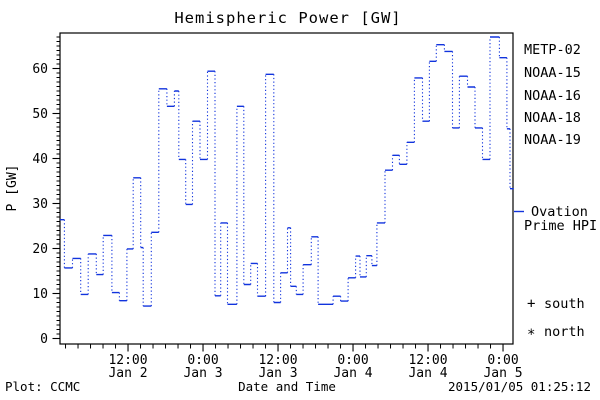 This screenshot has height=400, width=600. I want to click on legend-item-noaa19: NOAA-19, so click(552, 140).